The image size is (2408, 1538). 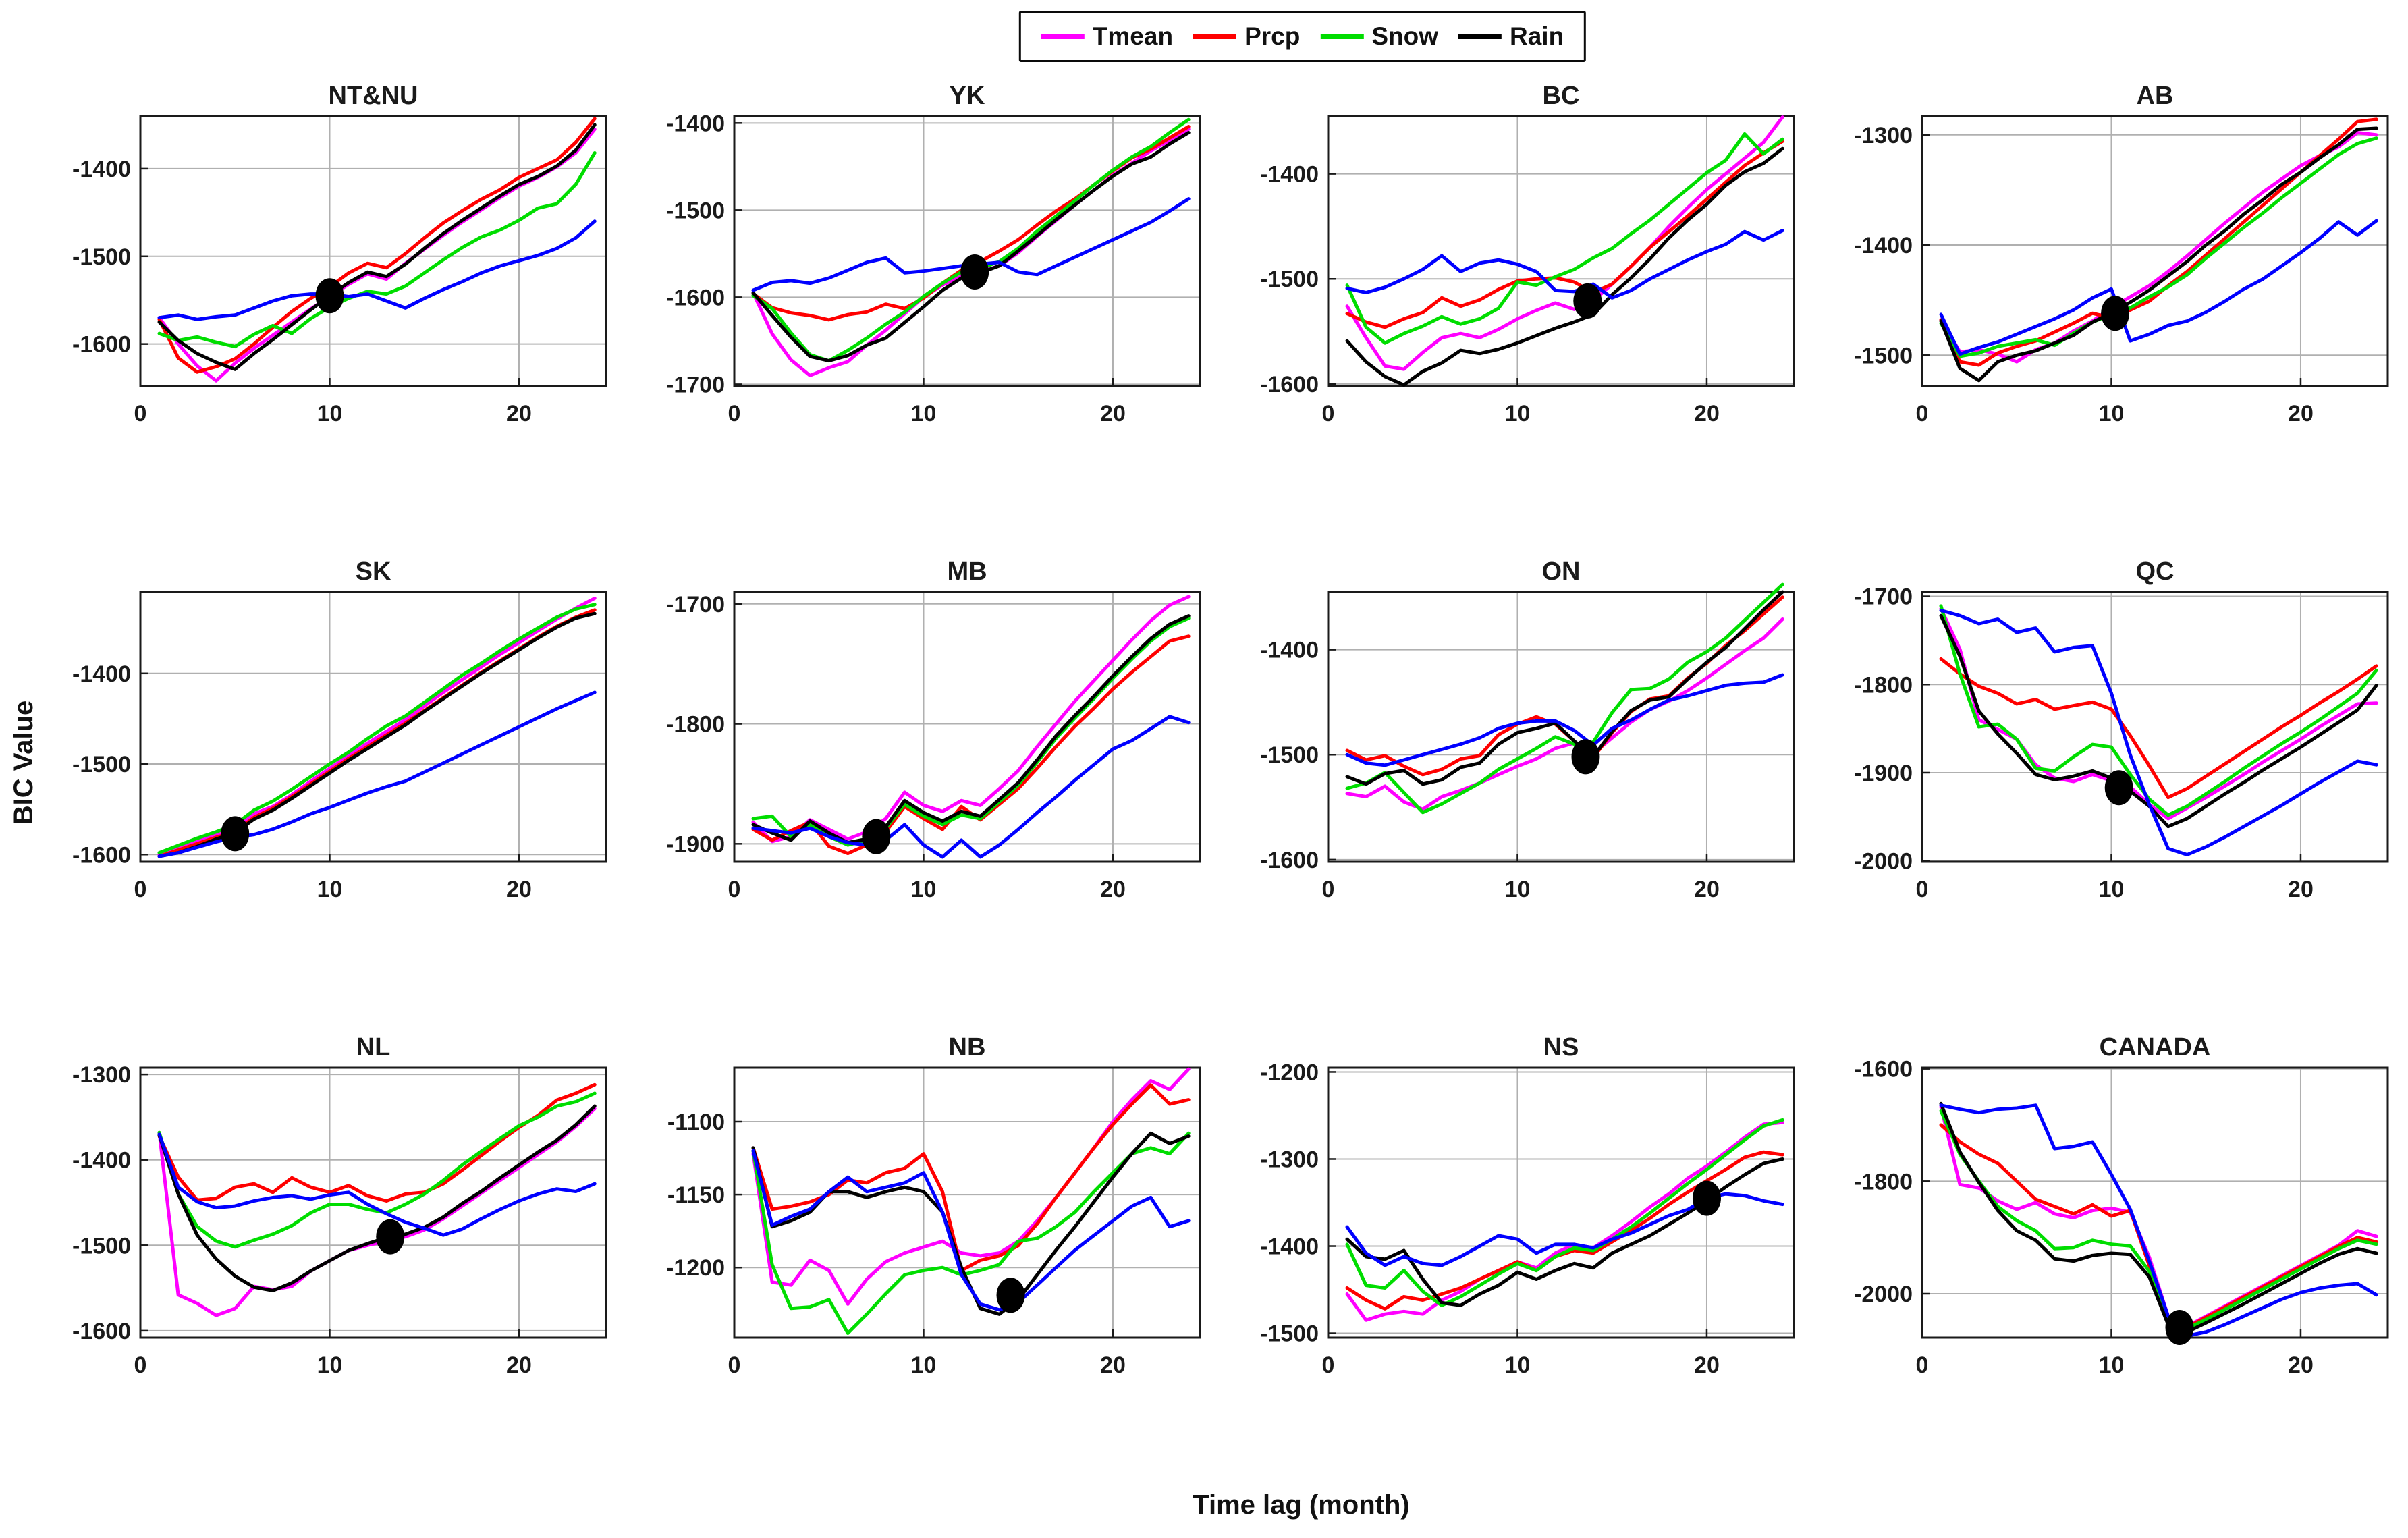 I want to click on series-line-prcp, so click(x=377, y=246).